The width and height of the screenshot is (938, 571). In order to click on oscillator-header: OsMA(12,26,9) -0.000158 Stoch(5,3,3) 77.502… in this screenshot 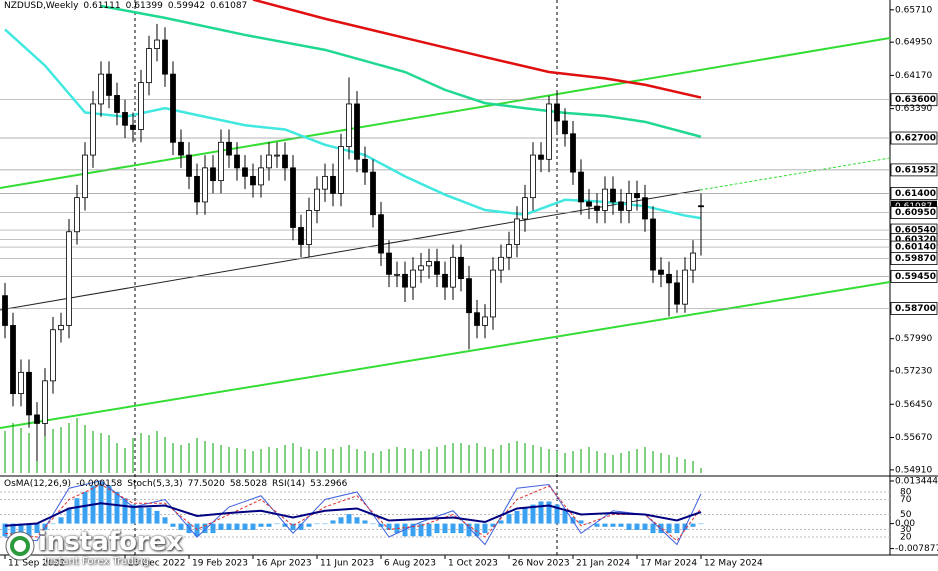, I will do `click(178, 484)`.